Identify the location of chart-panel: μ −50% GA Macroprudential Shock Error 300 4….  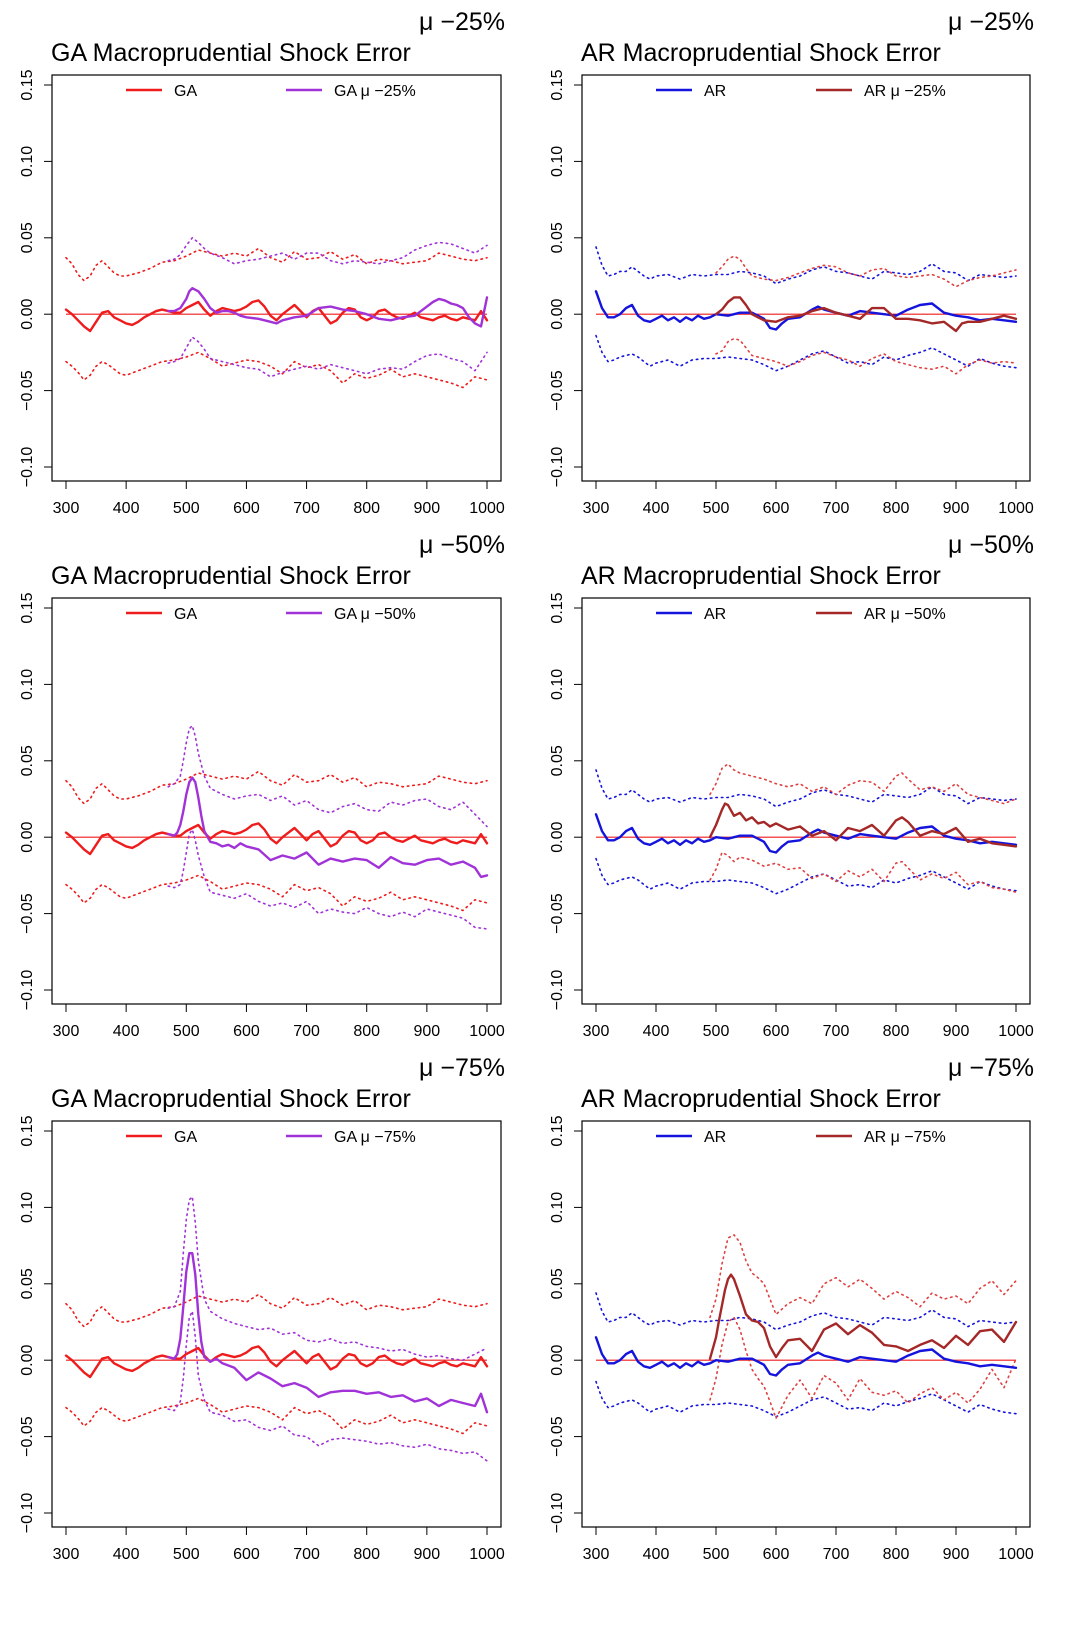
(262, 785).